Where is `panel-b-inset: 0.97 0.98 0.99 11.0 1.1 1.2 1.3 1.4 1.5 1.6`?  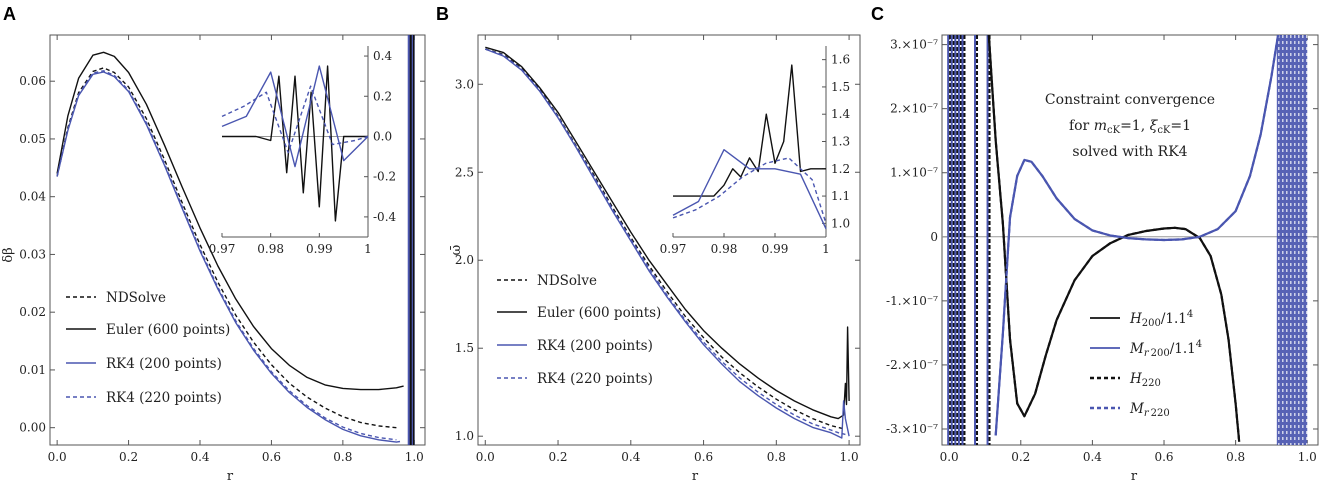 panel-b-inset: 0.97 0.98 0.99 11.0 1.1 1.2 1.3 1.4 1.5 1.6 is located at coordinates (755, 151).